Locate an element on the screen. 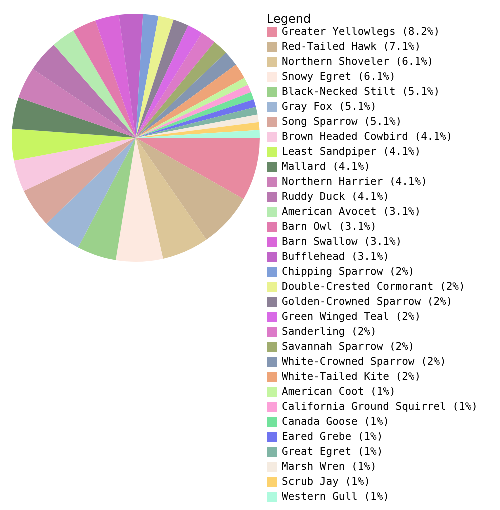 The image size is (500, 510). legend-label: Mallard (4.1%) is located at coordinates (326, 167).